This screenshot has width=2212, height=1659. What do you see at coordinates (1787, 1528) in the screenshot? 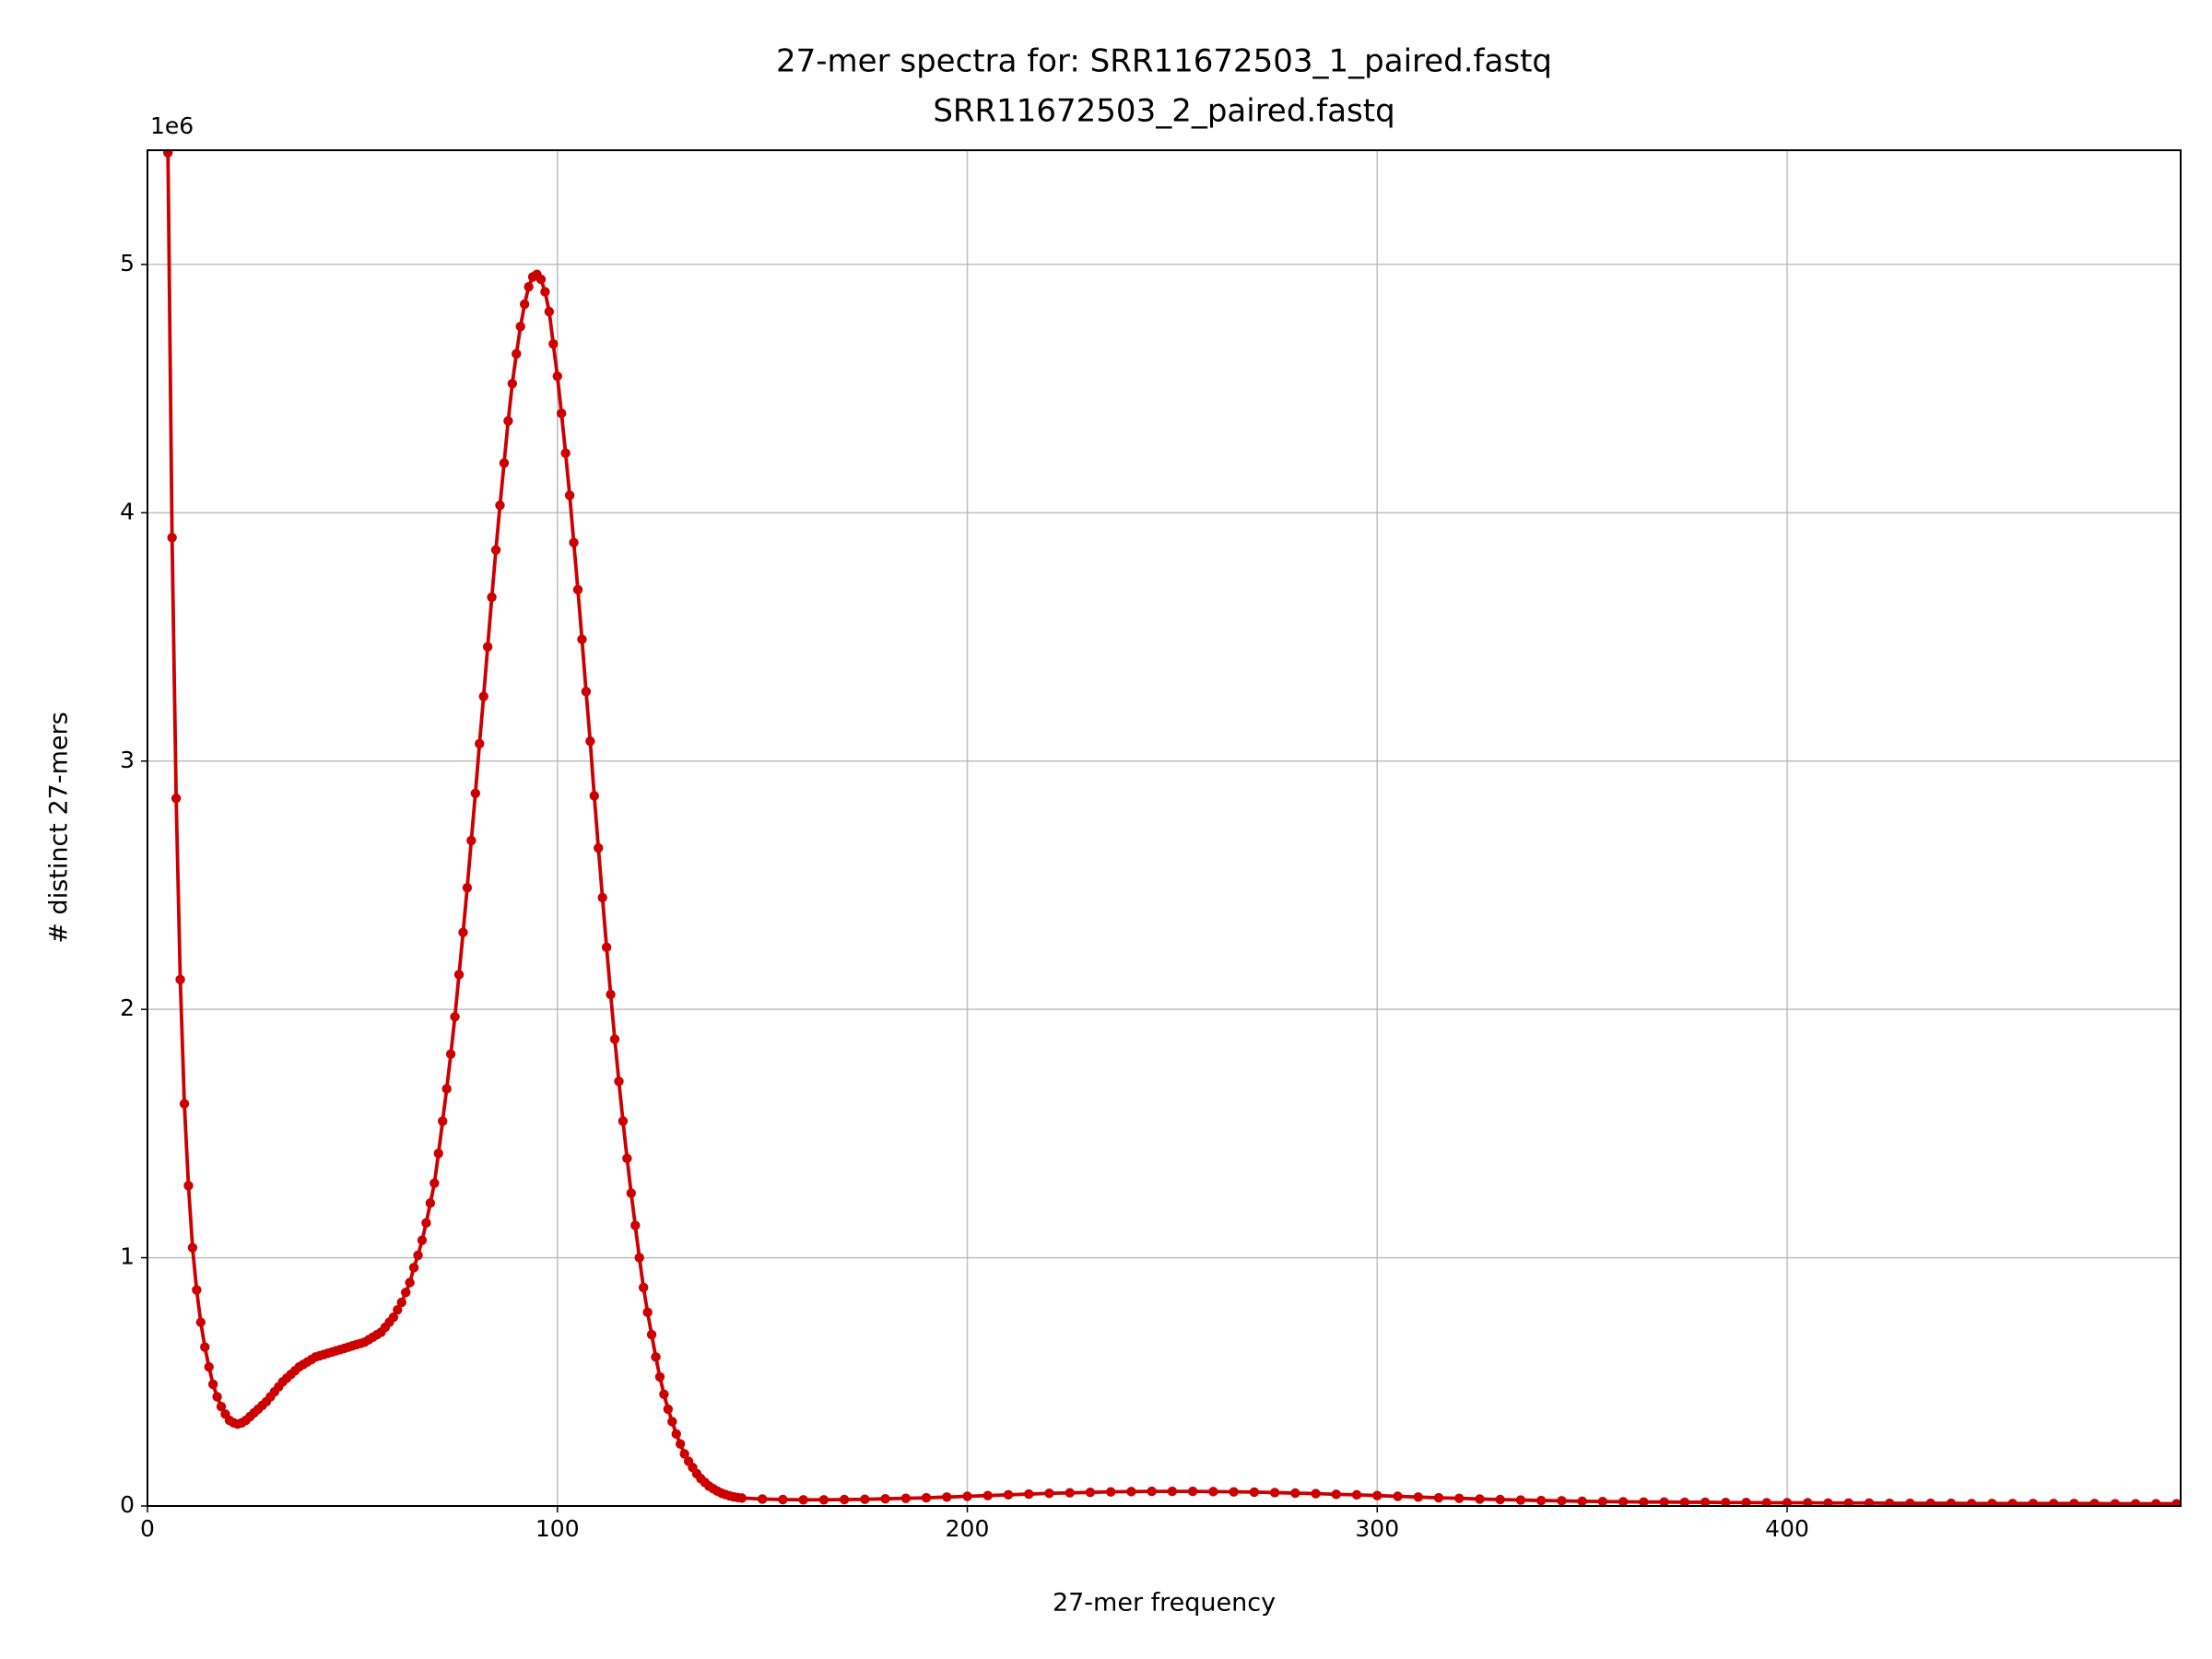
I see `x-tick-label: 400` at bounding box center [1787, 1528].